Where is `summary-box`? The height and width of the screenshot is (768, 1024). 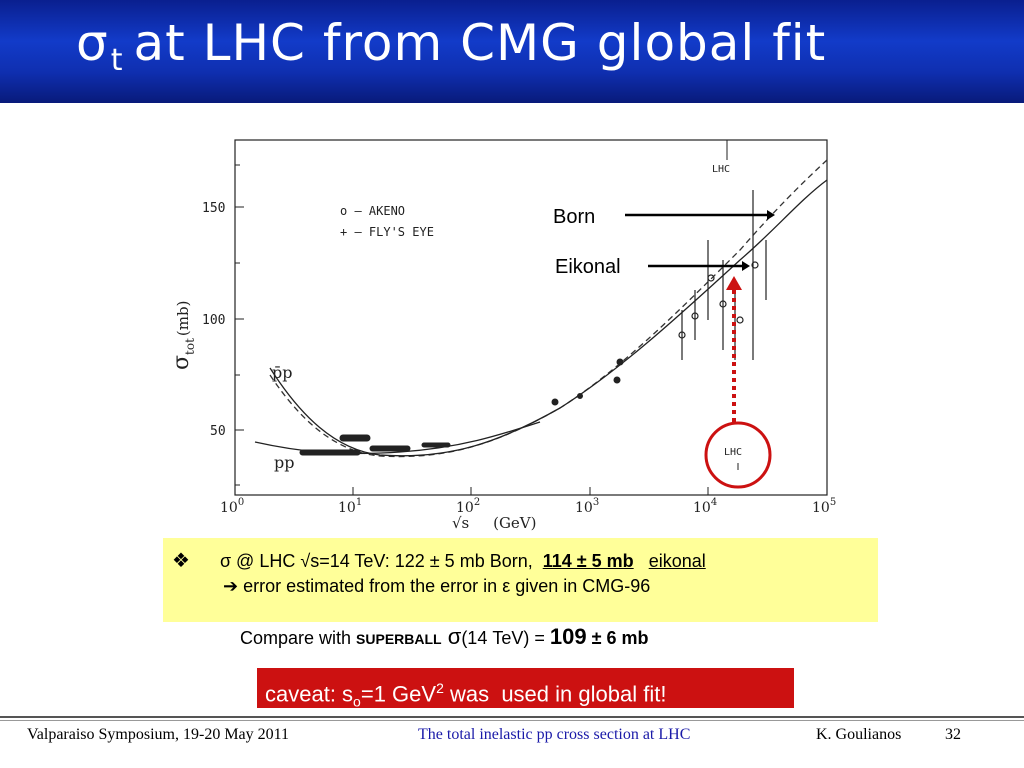
summary-box is located at coordinates (520, 580).